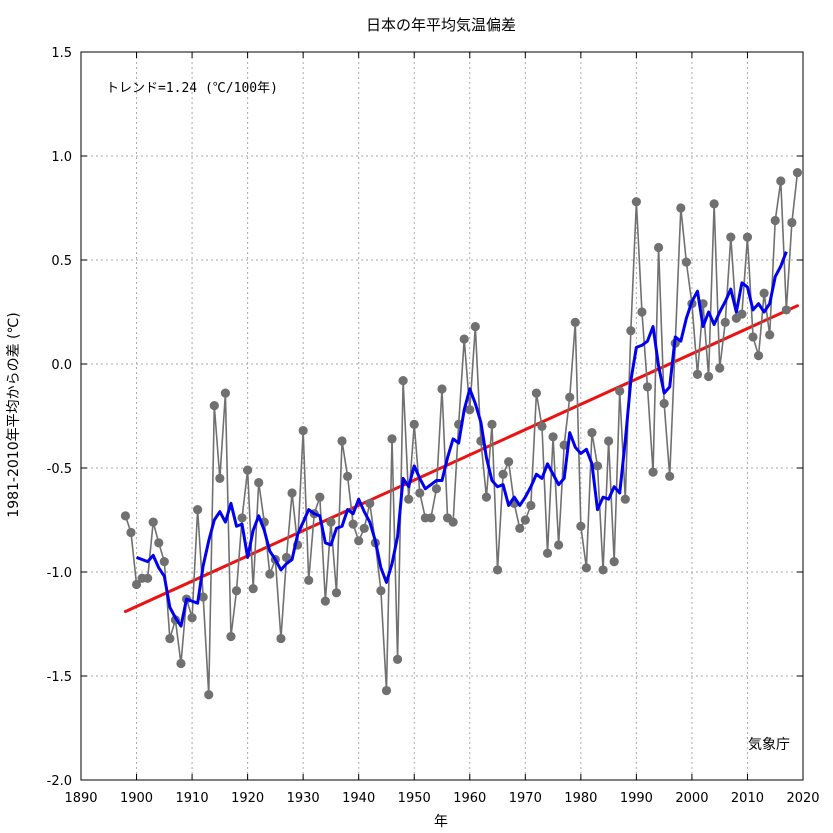 The image size is (833, 833). Describe the element at coordinates (61, 261) in the screenshot. I see `y-tick-label: 0.5` at that location.